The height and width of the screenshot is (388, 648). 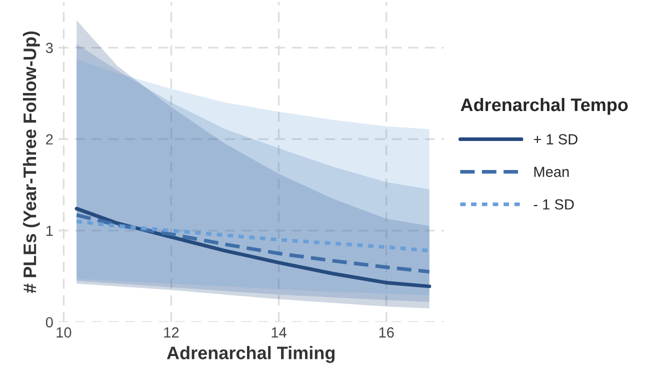 I want to click on x-tick-label: 16, so click(x=386, y=332).